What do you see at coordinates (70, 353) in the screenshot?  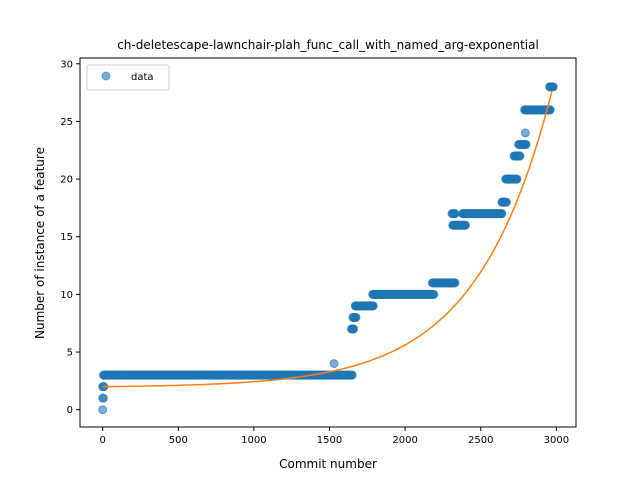 I see `y-tick-label: 5` at bounding box center [70, 353].